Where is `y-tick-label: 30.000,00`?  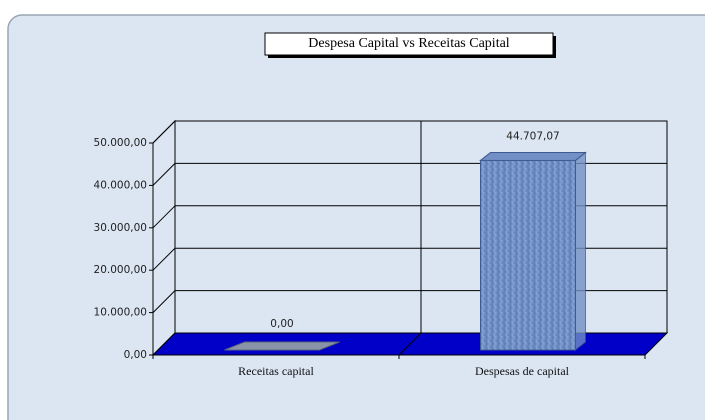
y-tick-label: 30.000,00 is located at coordinates (120, 228).